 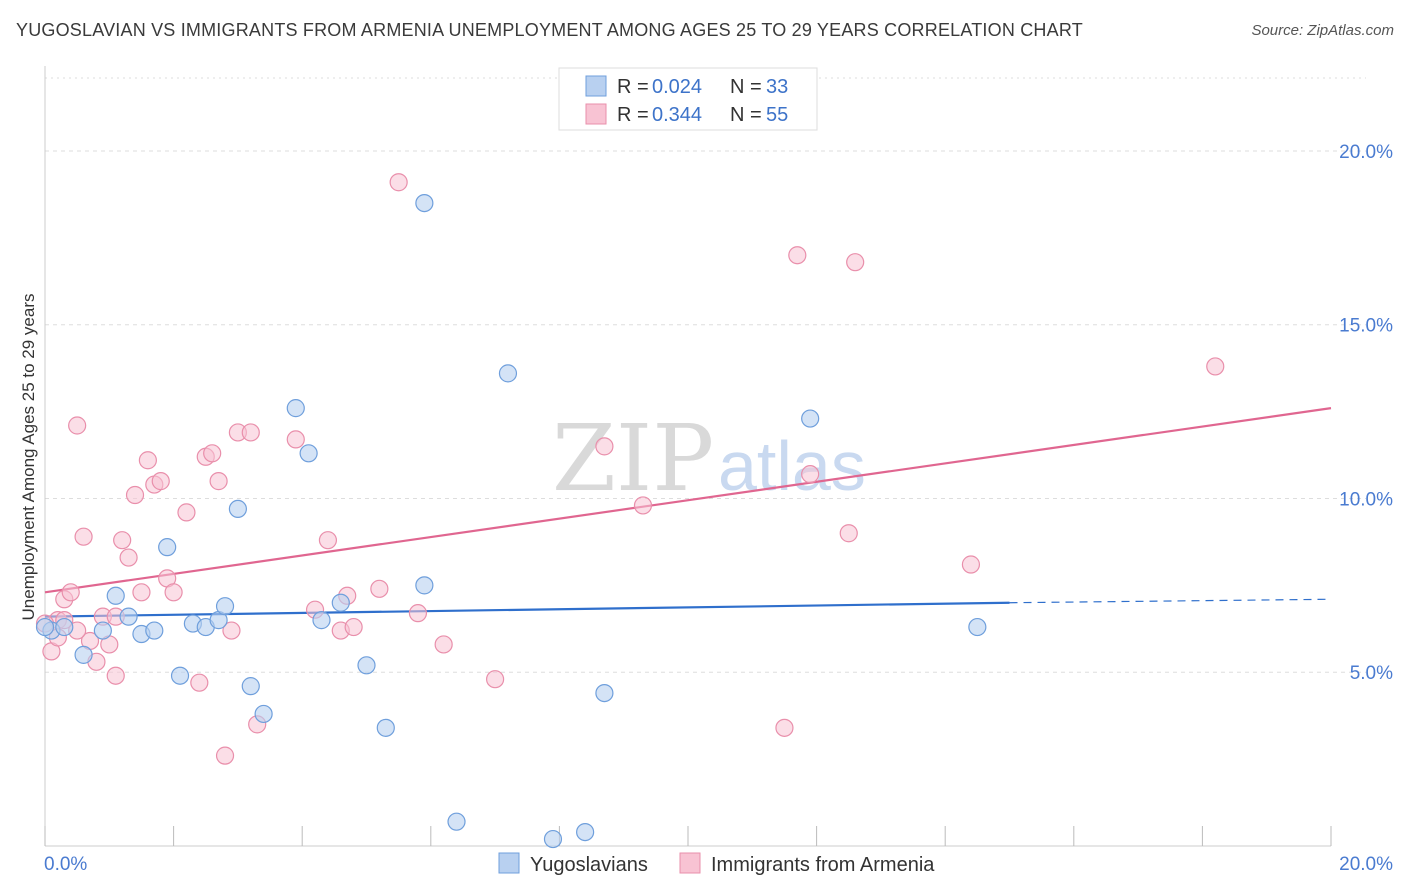 What do you see at coordinates (1366, 326) in the screenshot?
I see `y-tick-label-15: 15.0%` at bounding box center [1366, 326].